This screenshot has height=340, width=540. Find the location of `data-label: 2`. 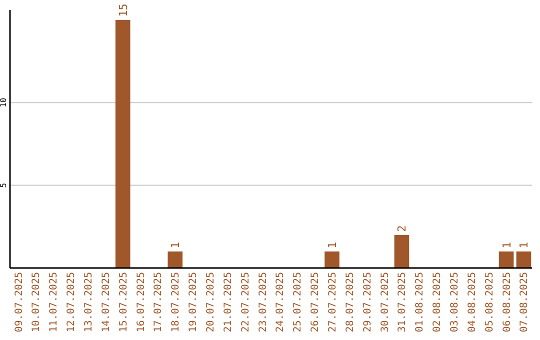

data-label: 2 is located at coordinates (402, 228).